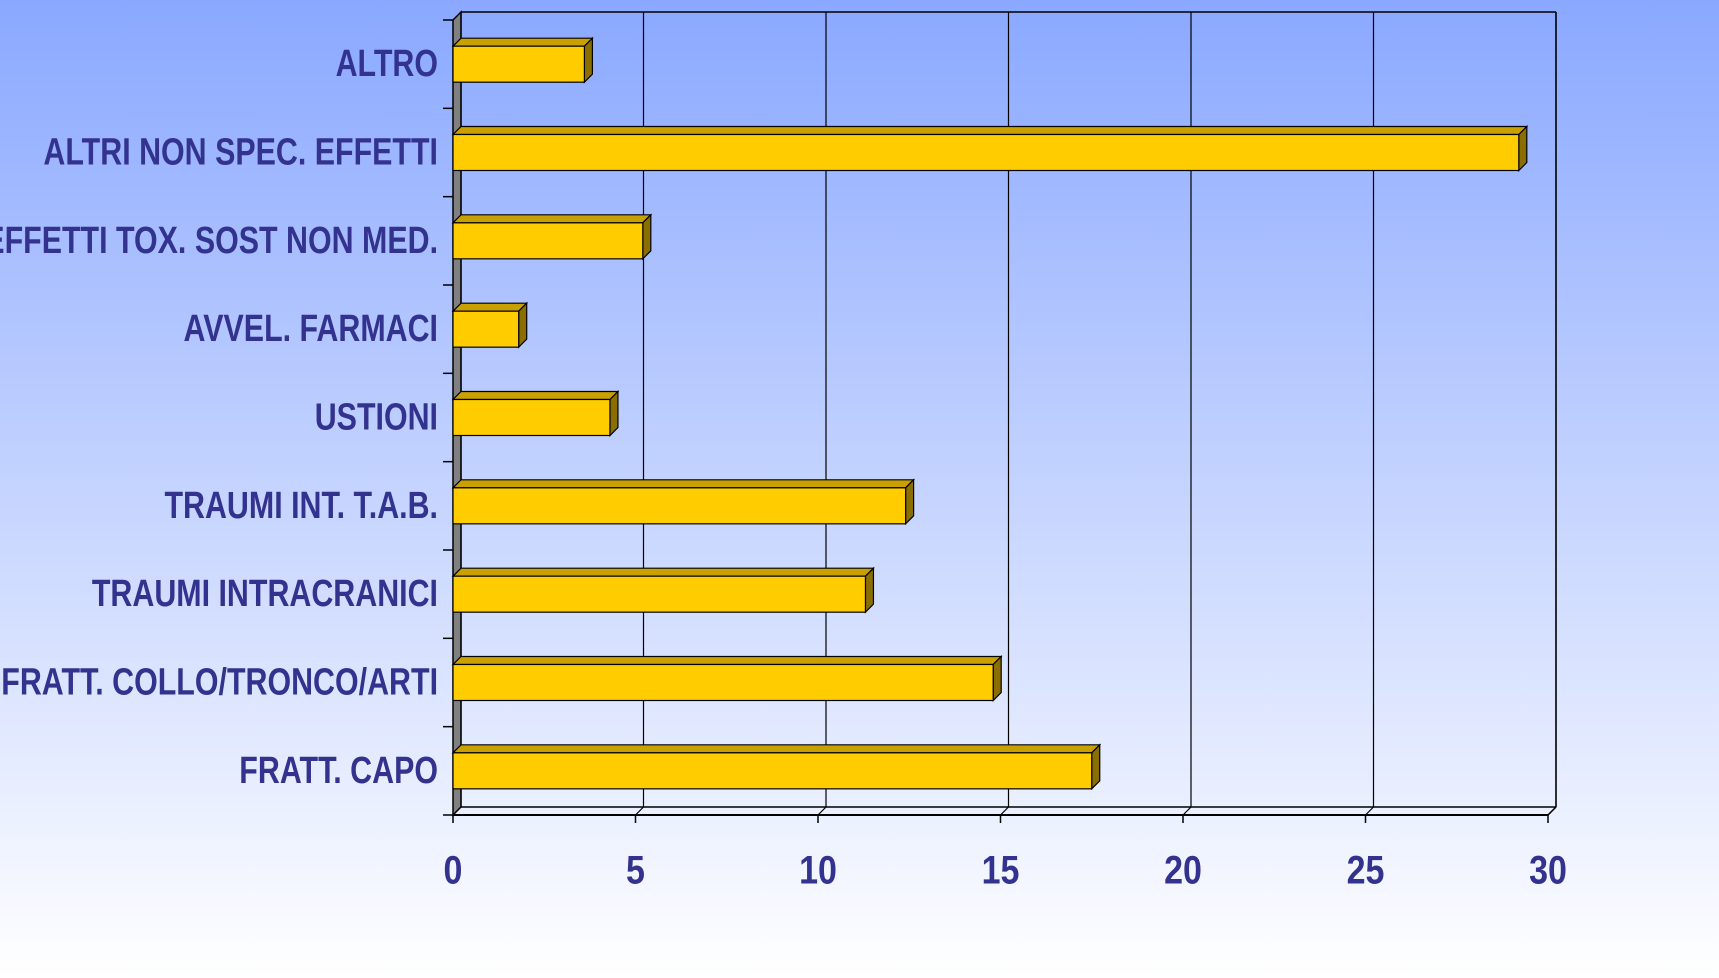 This screenshot has width=1719, height=978. Describe the element at coordinates (818, 869) in the screenshot. I see `x-tick-label: 10` at that location.